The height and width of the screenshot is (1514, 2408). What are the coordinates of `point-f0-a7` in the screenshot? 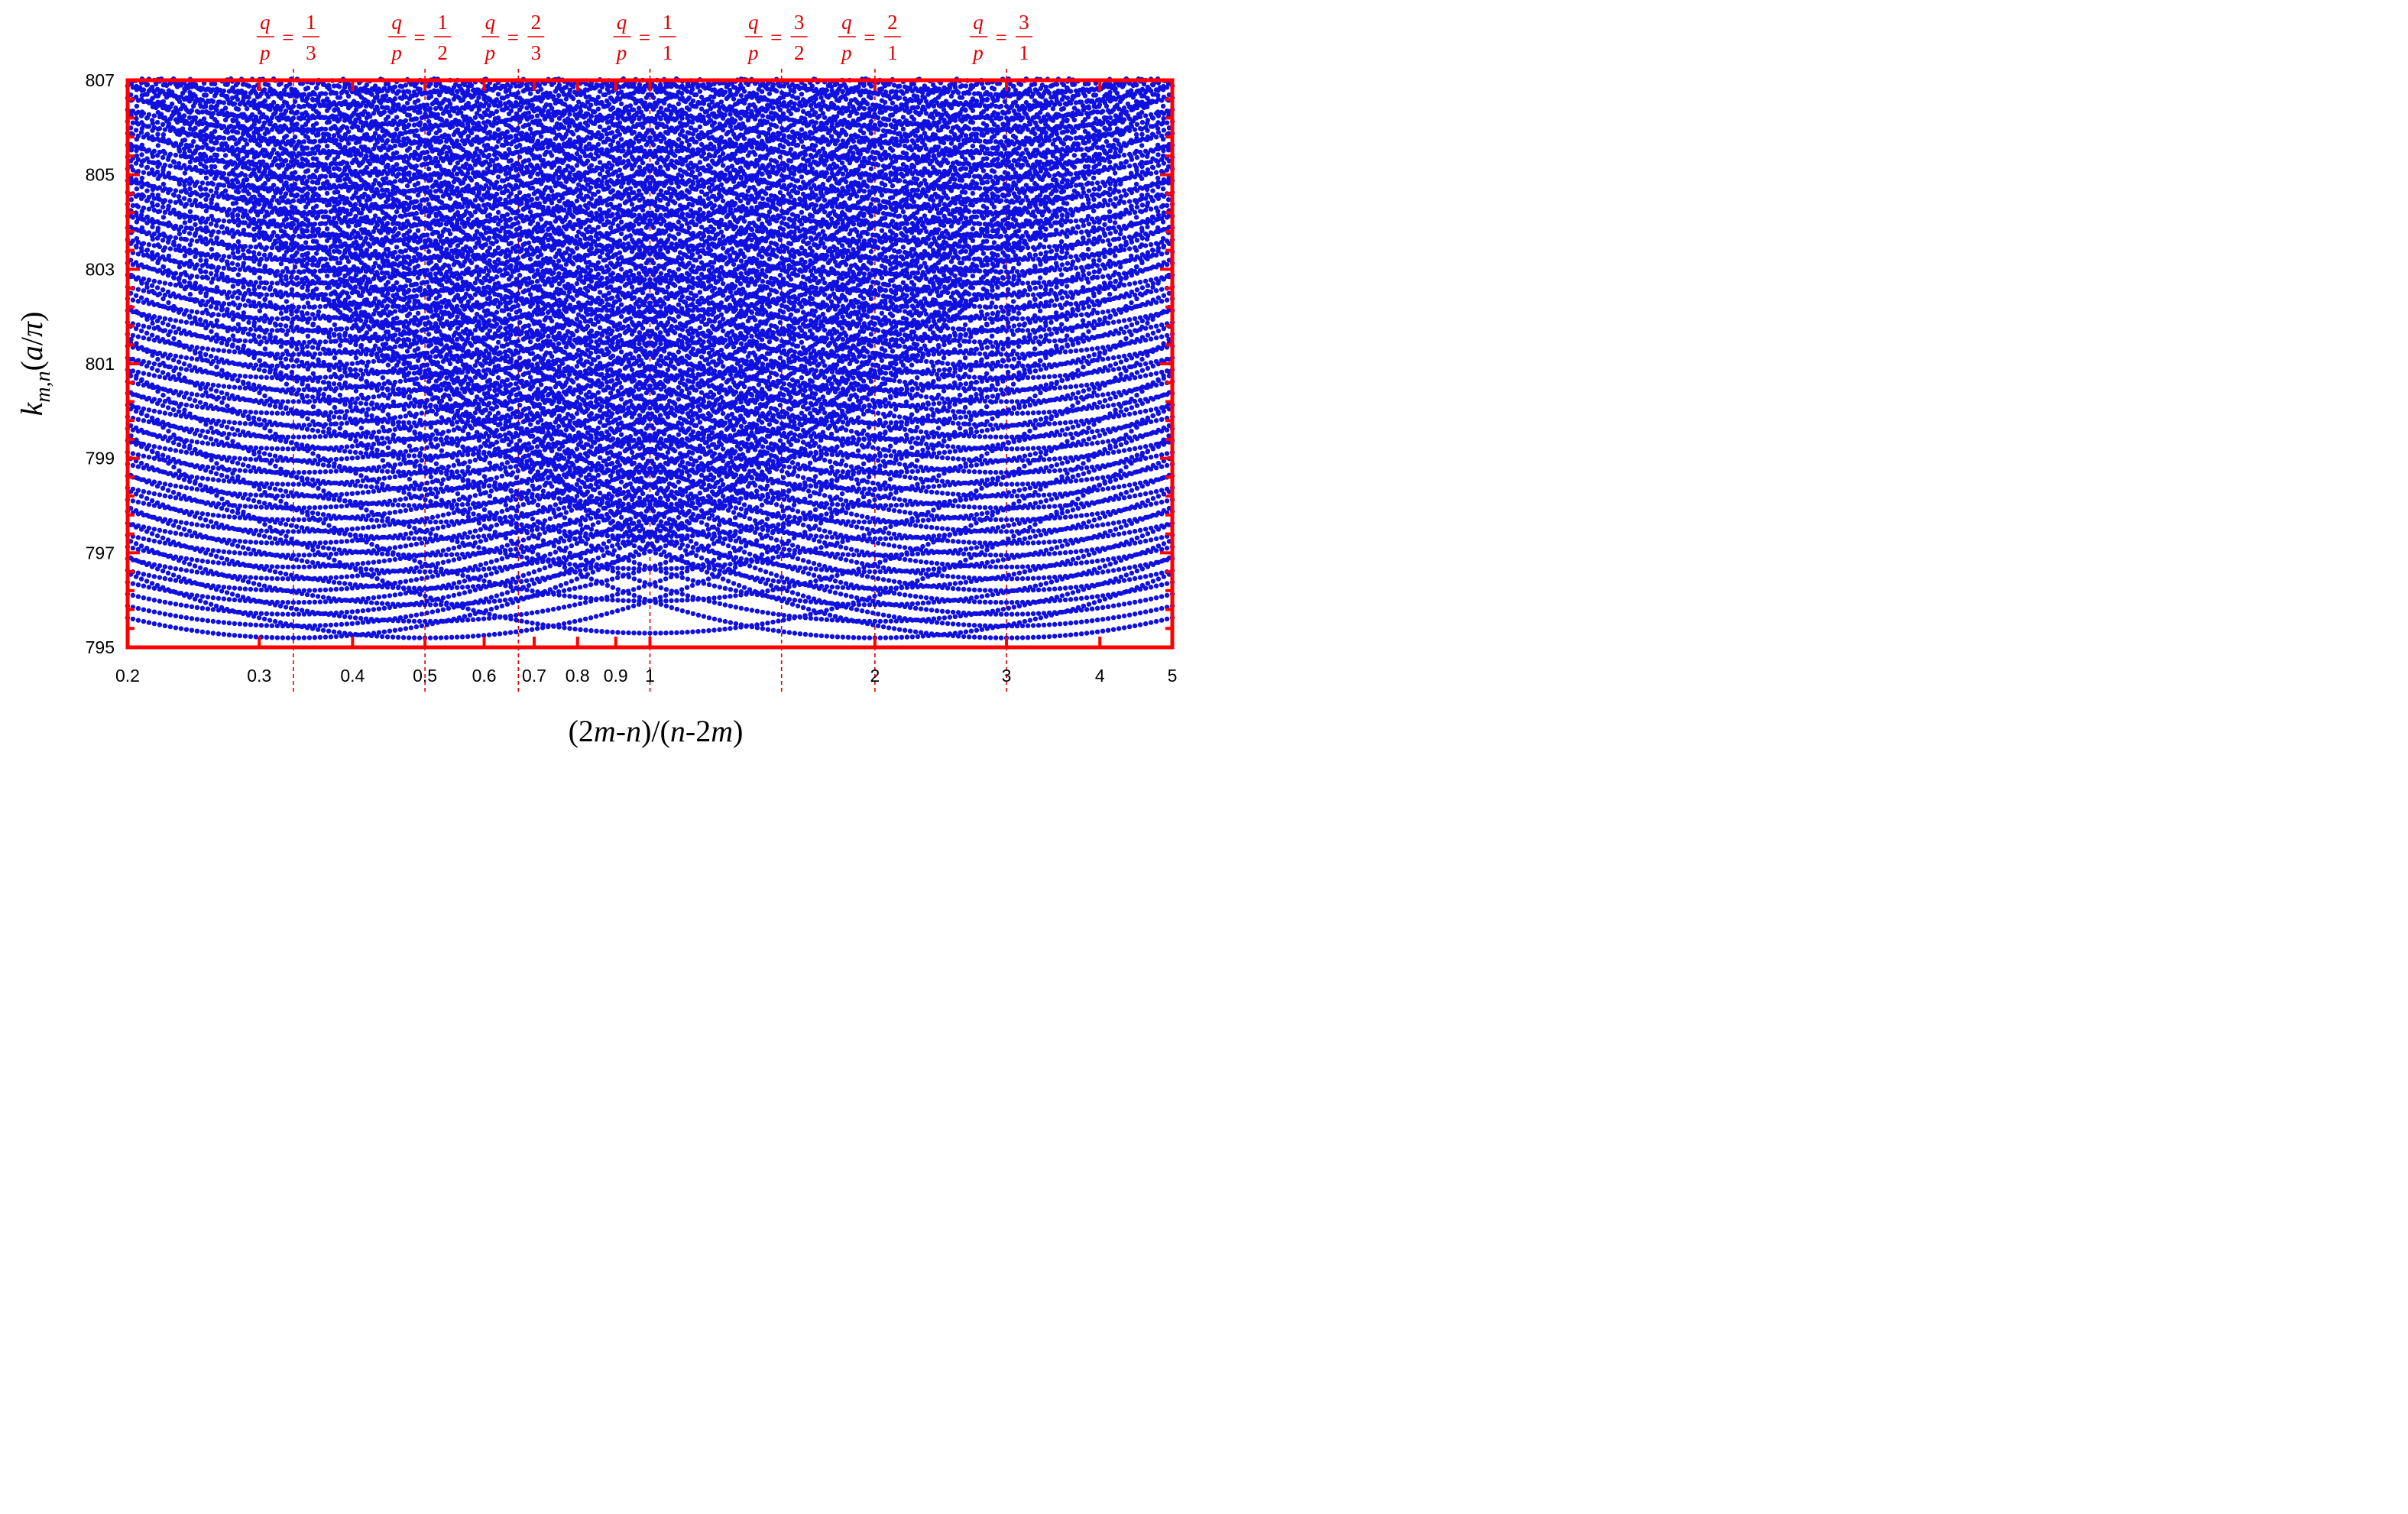 It's located at (1056, 287).